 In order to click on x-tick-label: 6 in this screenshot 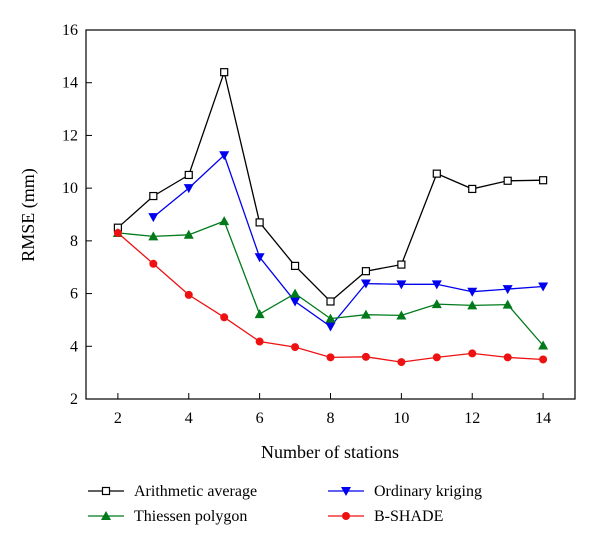, I will do `click(260, 418)`.